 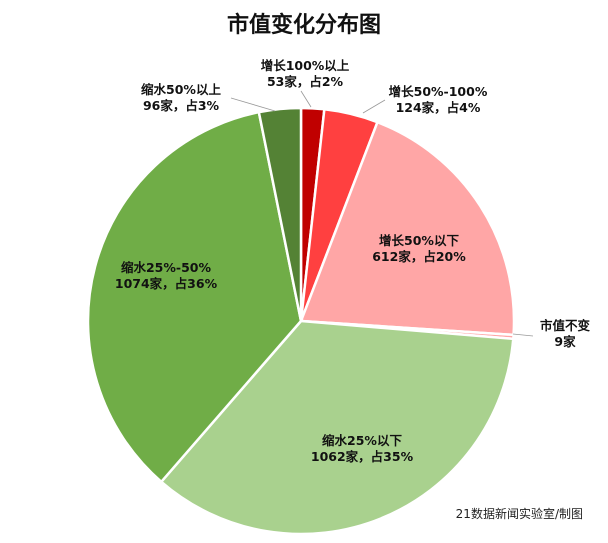 What do you see at coordinates (438, 91) in the screenshot?
I see `slice-category-label: 增长50%-100%` at bounding box center [438, 91].